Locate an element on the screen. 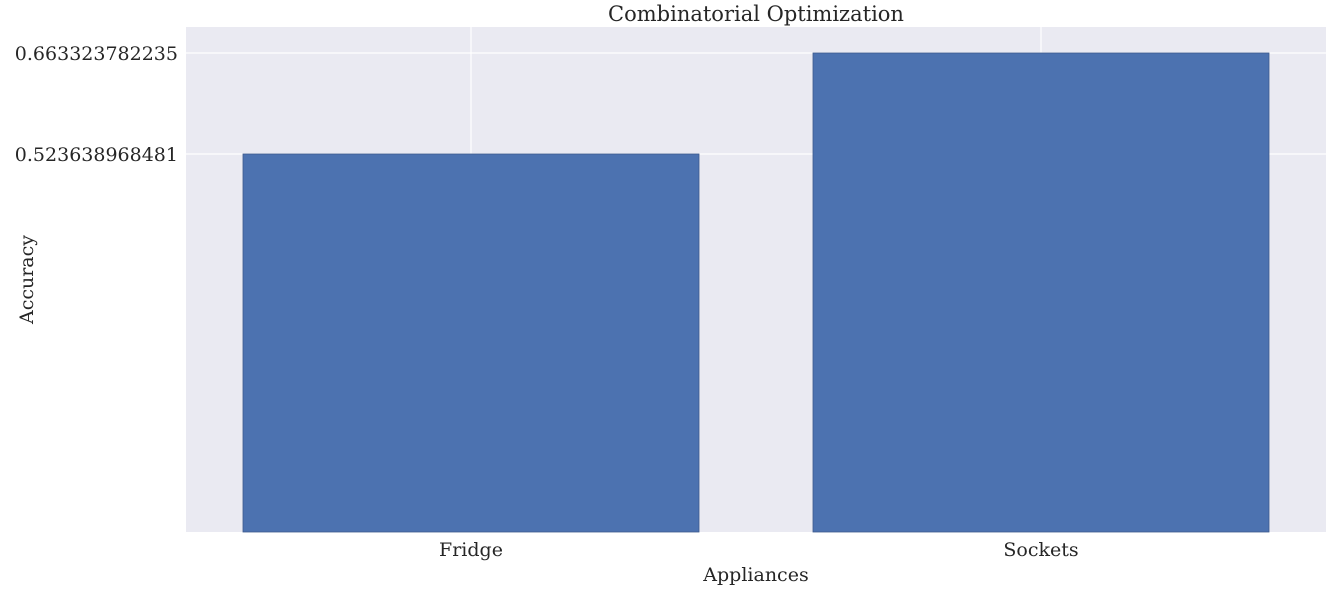 The height and width of the screenshot is (609, 1342). x-axis-label: Appliances is located at coordinates (755, 575).